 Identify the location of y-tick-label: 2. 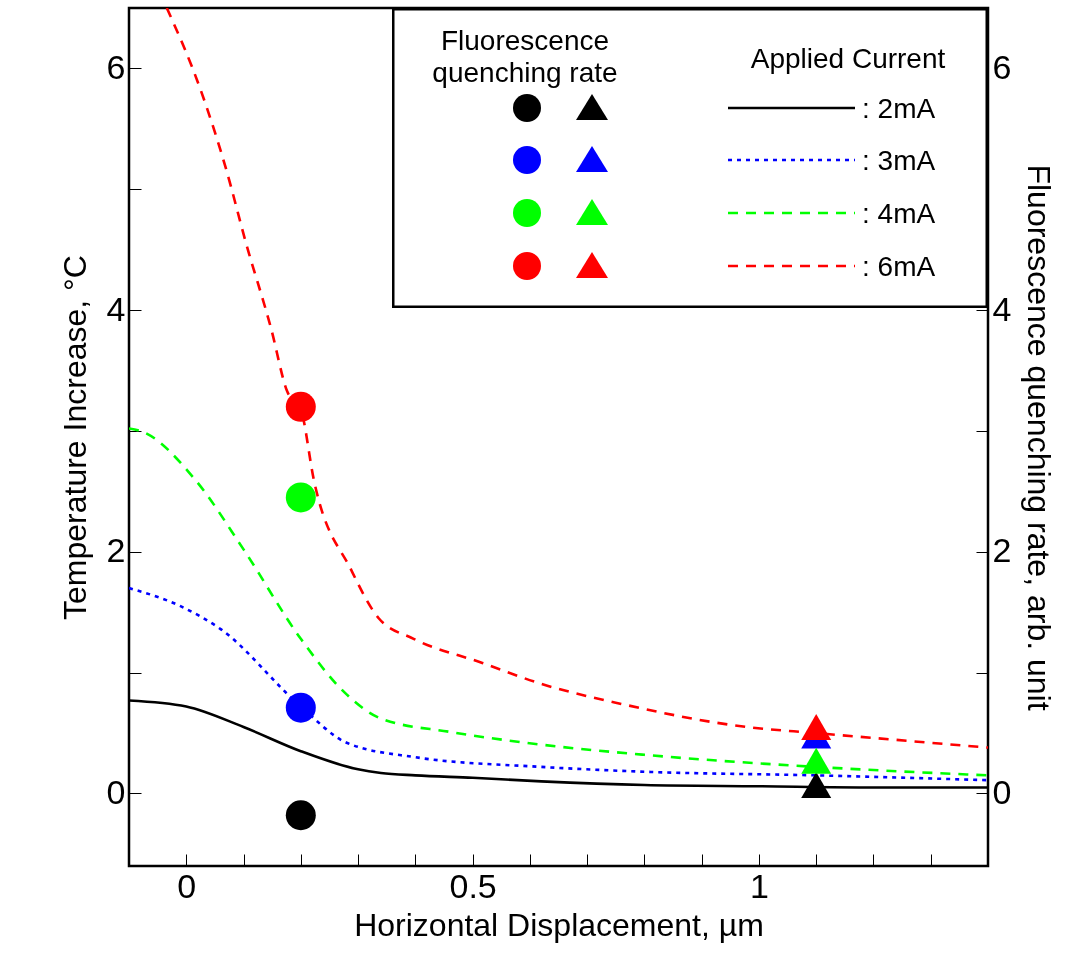
(116, 550).